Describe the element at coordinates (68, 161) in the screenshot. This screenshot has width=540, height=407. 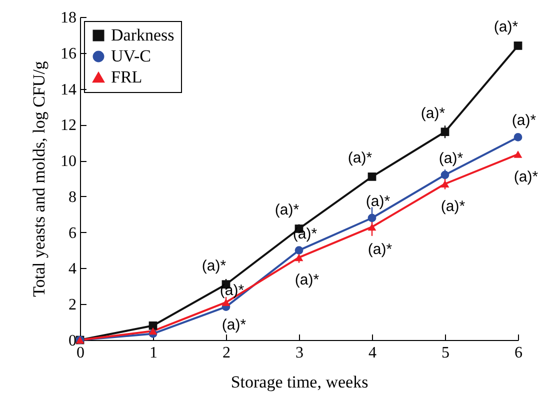
I see `y-tick-label: 10` at that location.